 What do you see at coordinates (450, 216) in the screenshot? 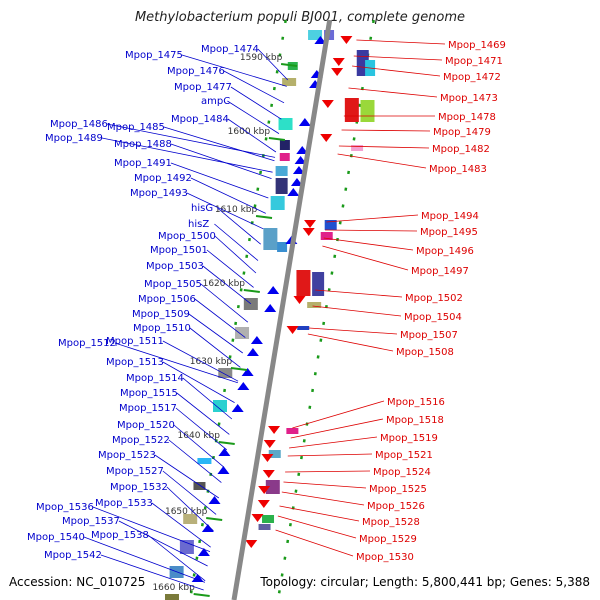
I see `right-gene-label-8: Mpop_1494` at bounding box center [450, 216].